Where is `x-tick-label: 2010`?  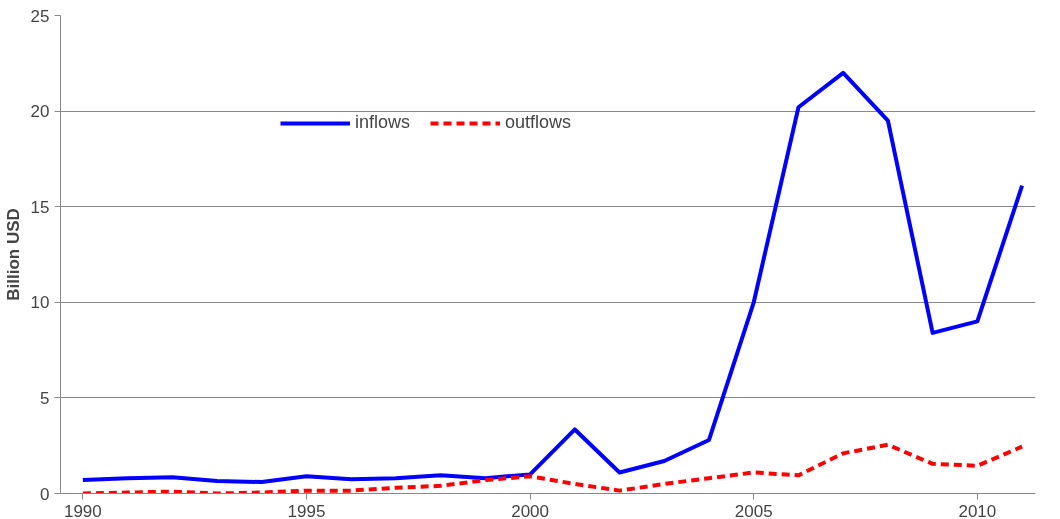 x-tick-label: 2010 is located at coordinates (977, 510).